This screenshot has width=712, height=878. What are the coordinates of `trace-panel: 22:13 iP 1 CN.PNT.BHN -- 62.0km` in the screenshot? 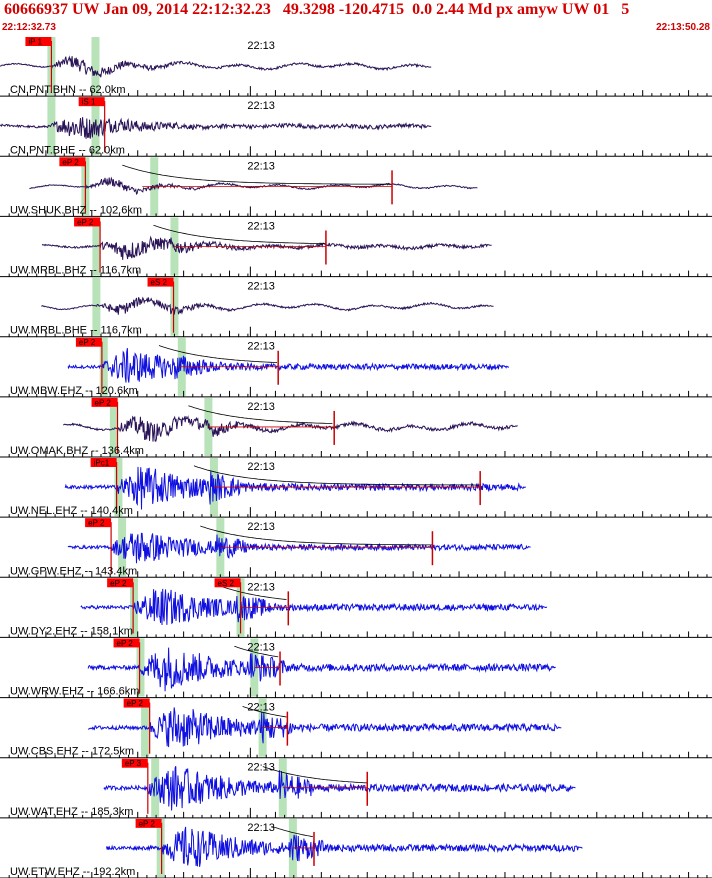 It's located at (356, 67).